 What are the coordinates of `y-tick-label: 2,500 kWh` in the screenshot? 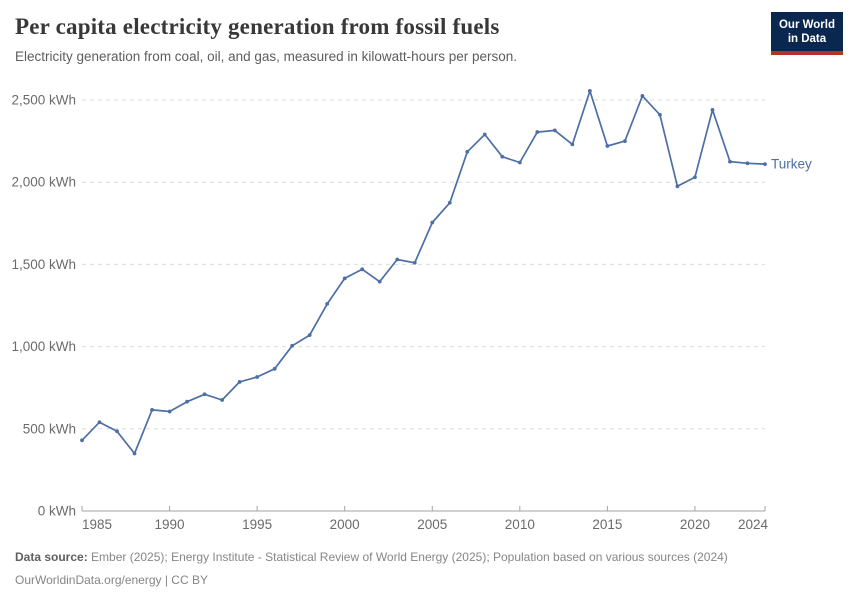 It's located at (43, 100).